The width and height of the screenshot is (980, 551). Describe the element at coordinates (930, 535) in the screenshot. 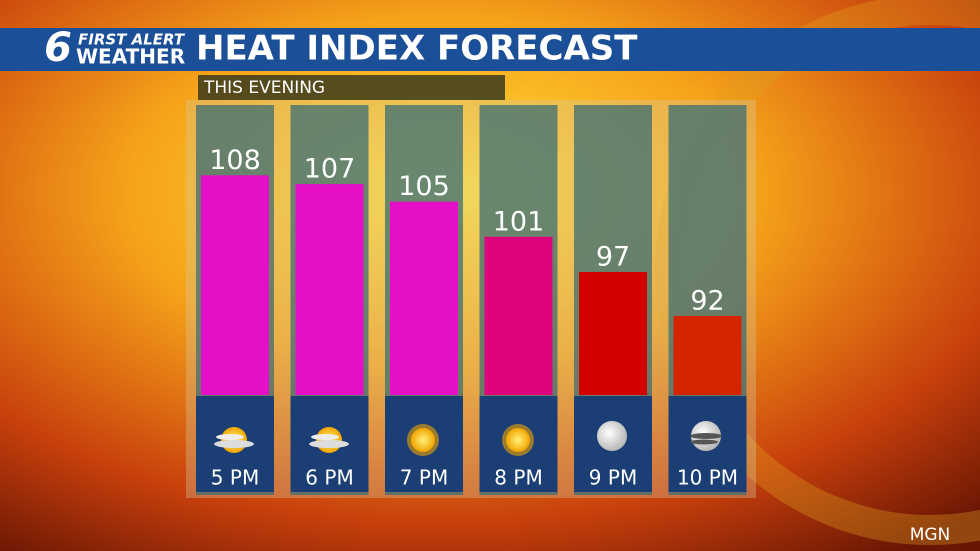

I see `watermark: MGN` at that location.